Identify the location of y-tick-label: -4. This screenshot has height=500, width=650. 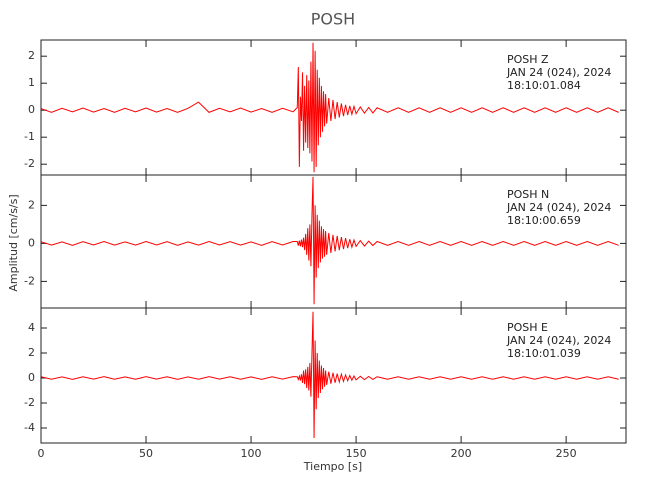
(29, 427).